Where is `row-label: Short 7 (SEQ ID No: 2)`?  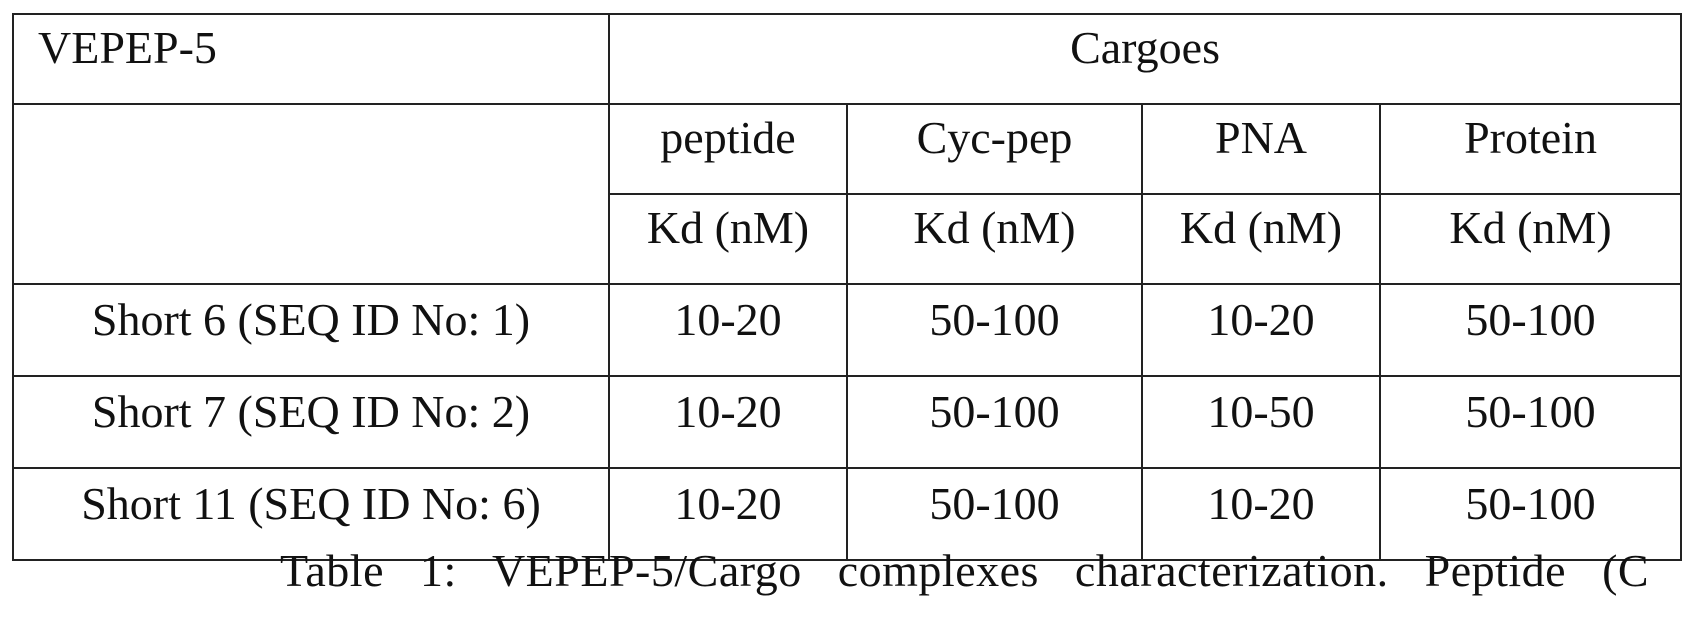
row-label: Short 7 (SEQ ID No: 2) is located at coordinates (311, 422).